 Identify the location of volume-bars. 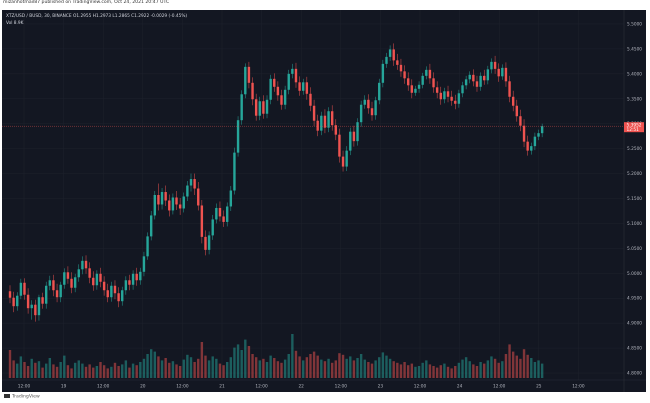
(276, 356).